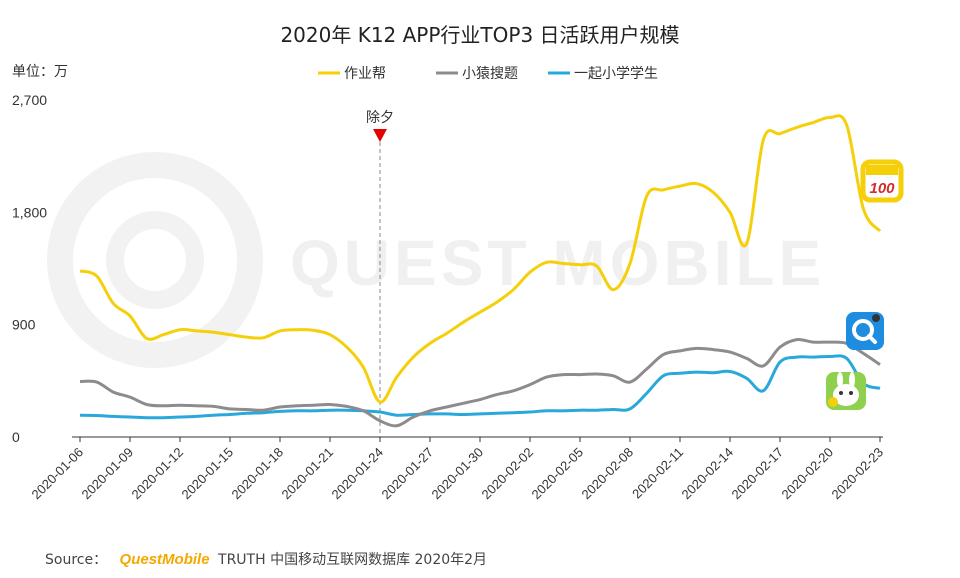  What do you see at coordinates (307, 474) in the screenshot?
I see `x-tick-label: 2020-01-21` at bounding box center [307, 474].